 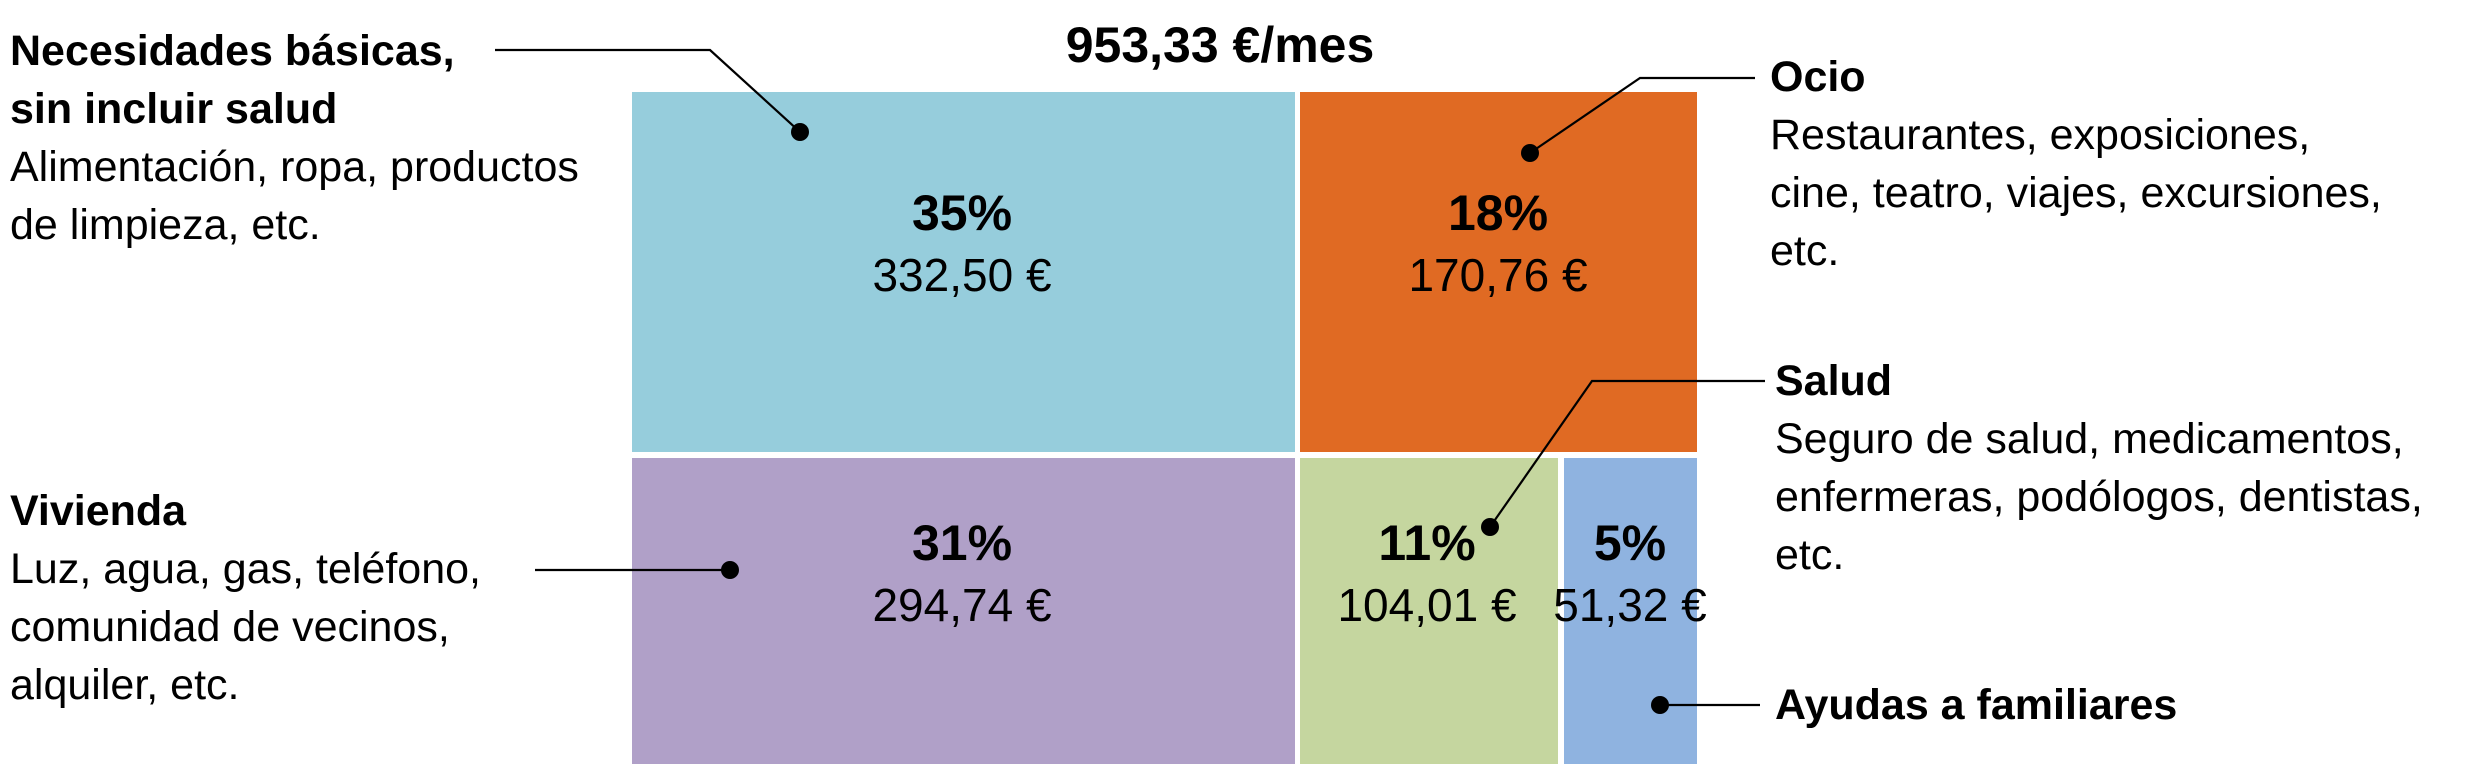 What do you see at coordinates (1530, 153) in the screenshot?
I see `leader-dot-ocio` at bounding box center [1530, 153].